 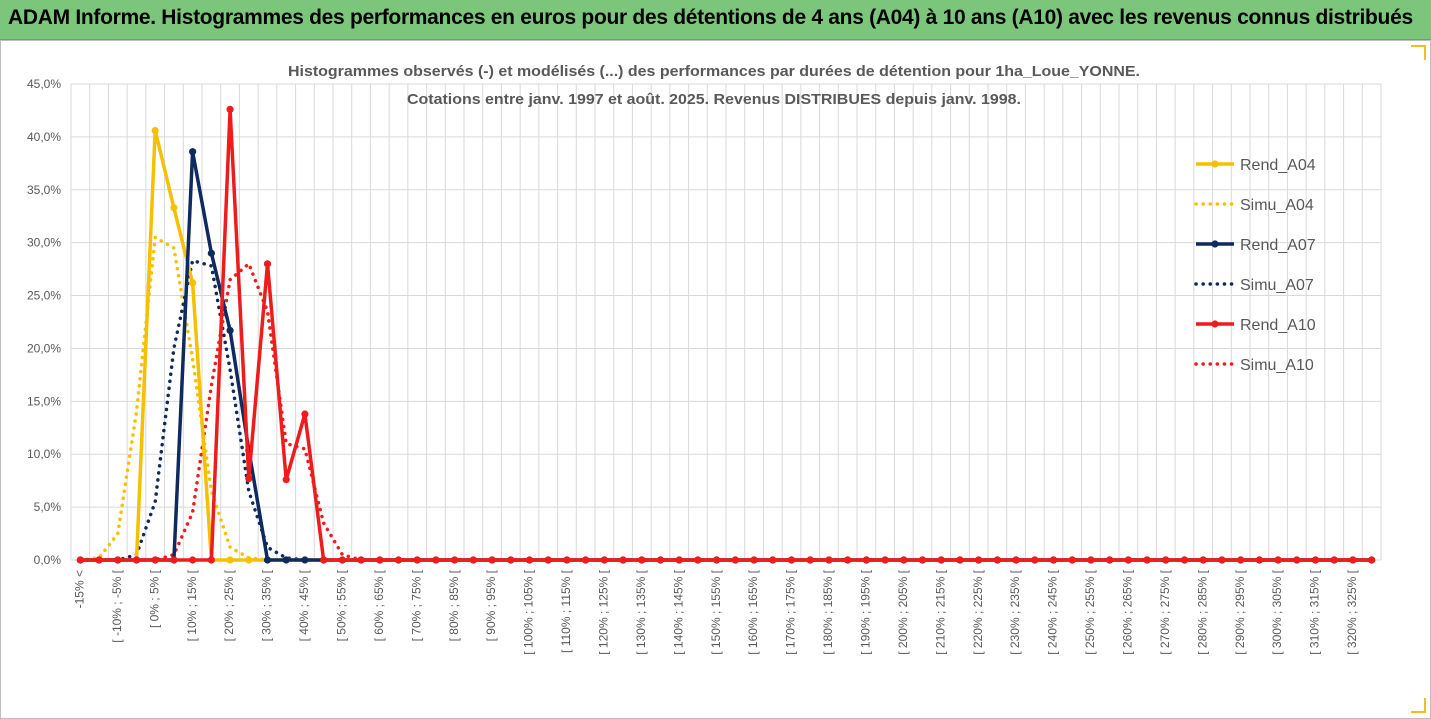 I want to click on y-tick-label: 10,0%, so click(x=44, y=454).